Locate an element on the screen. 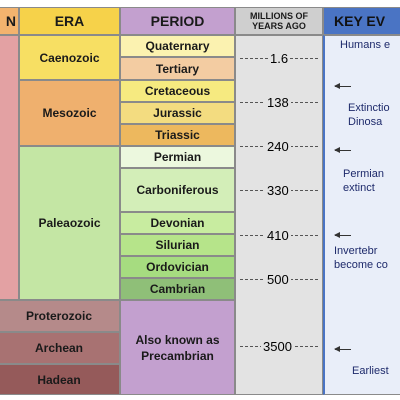  eon-header: N is located at coordinates (9, 21).